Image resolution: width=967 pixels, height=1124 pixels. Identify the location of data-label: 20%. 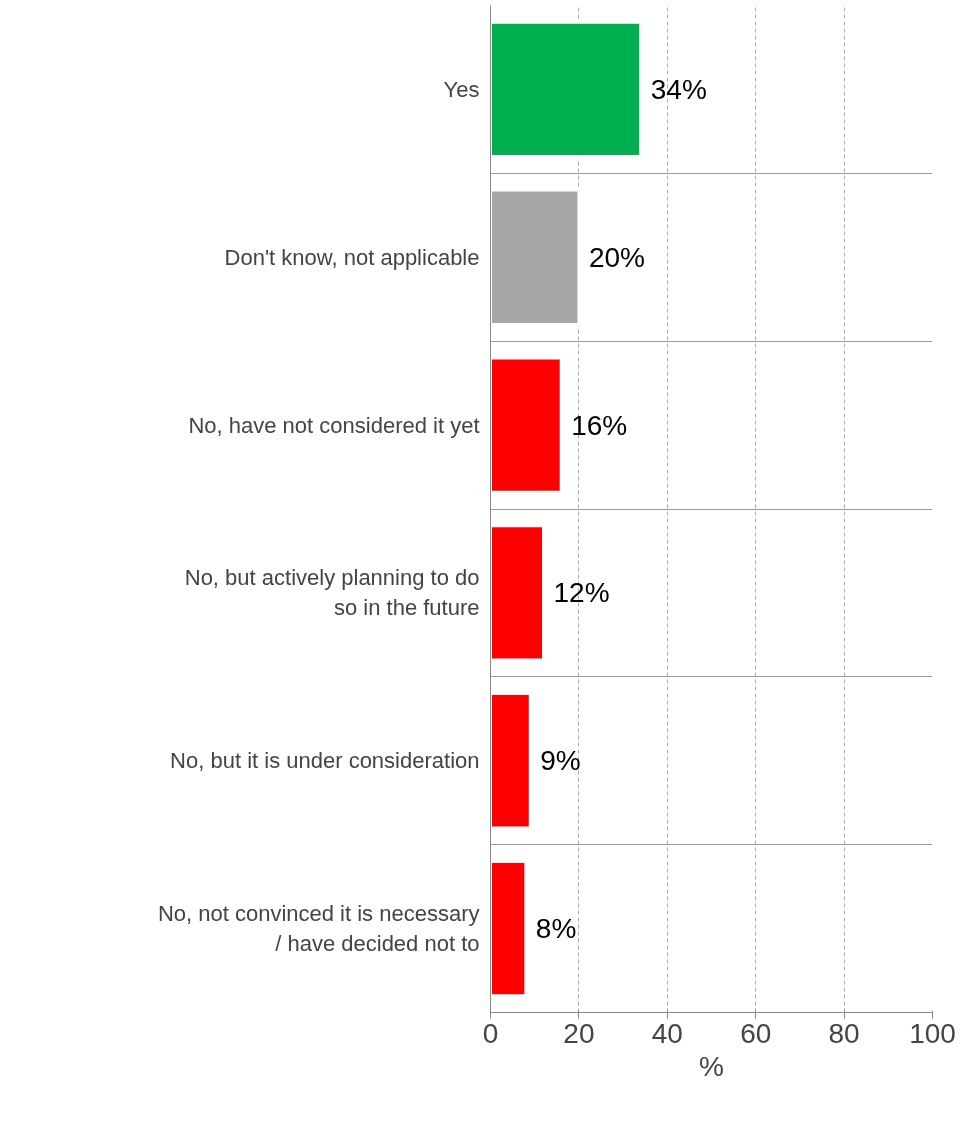
(616, 257).